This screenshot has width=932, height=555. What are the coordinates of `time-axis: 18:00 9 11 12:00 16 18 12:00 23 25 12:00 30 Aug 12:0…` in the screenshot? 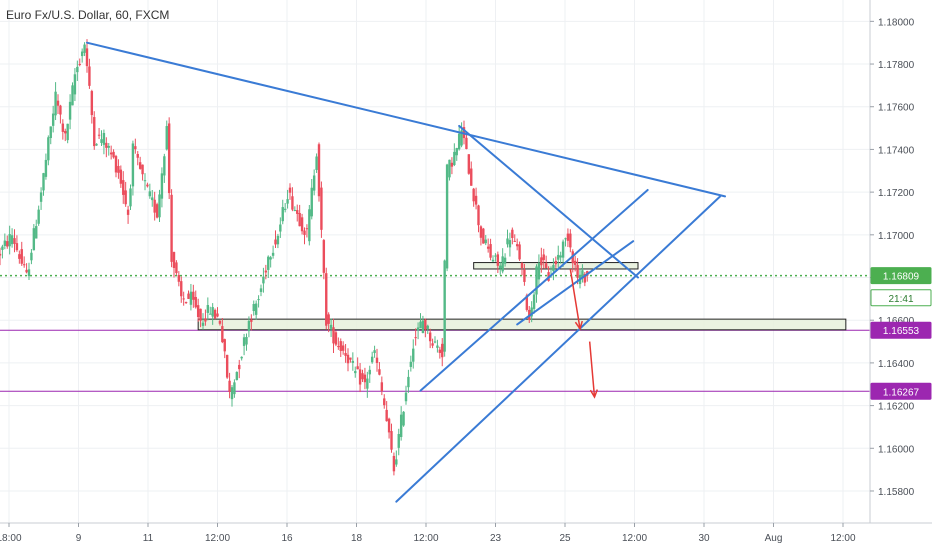 It's located at (428, 533).